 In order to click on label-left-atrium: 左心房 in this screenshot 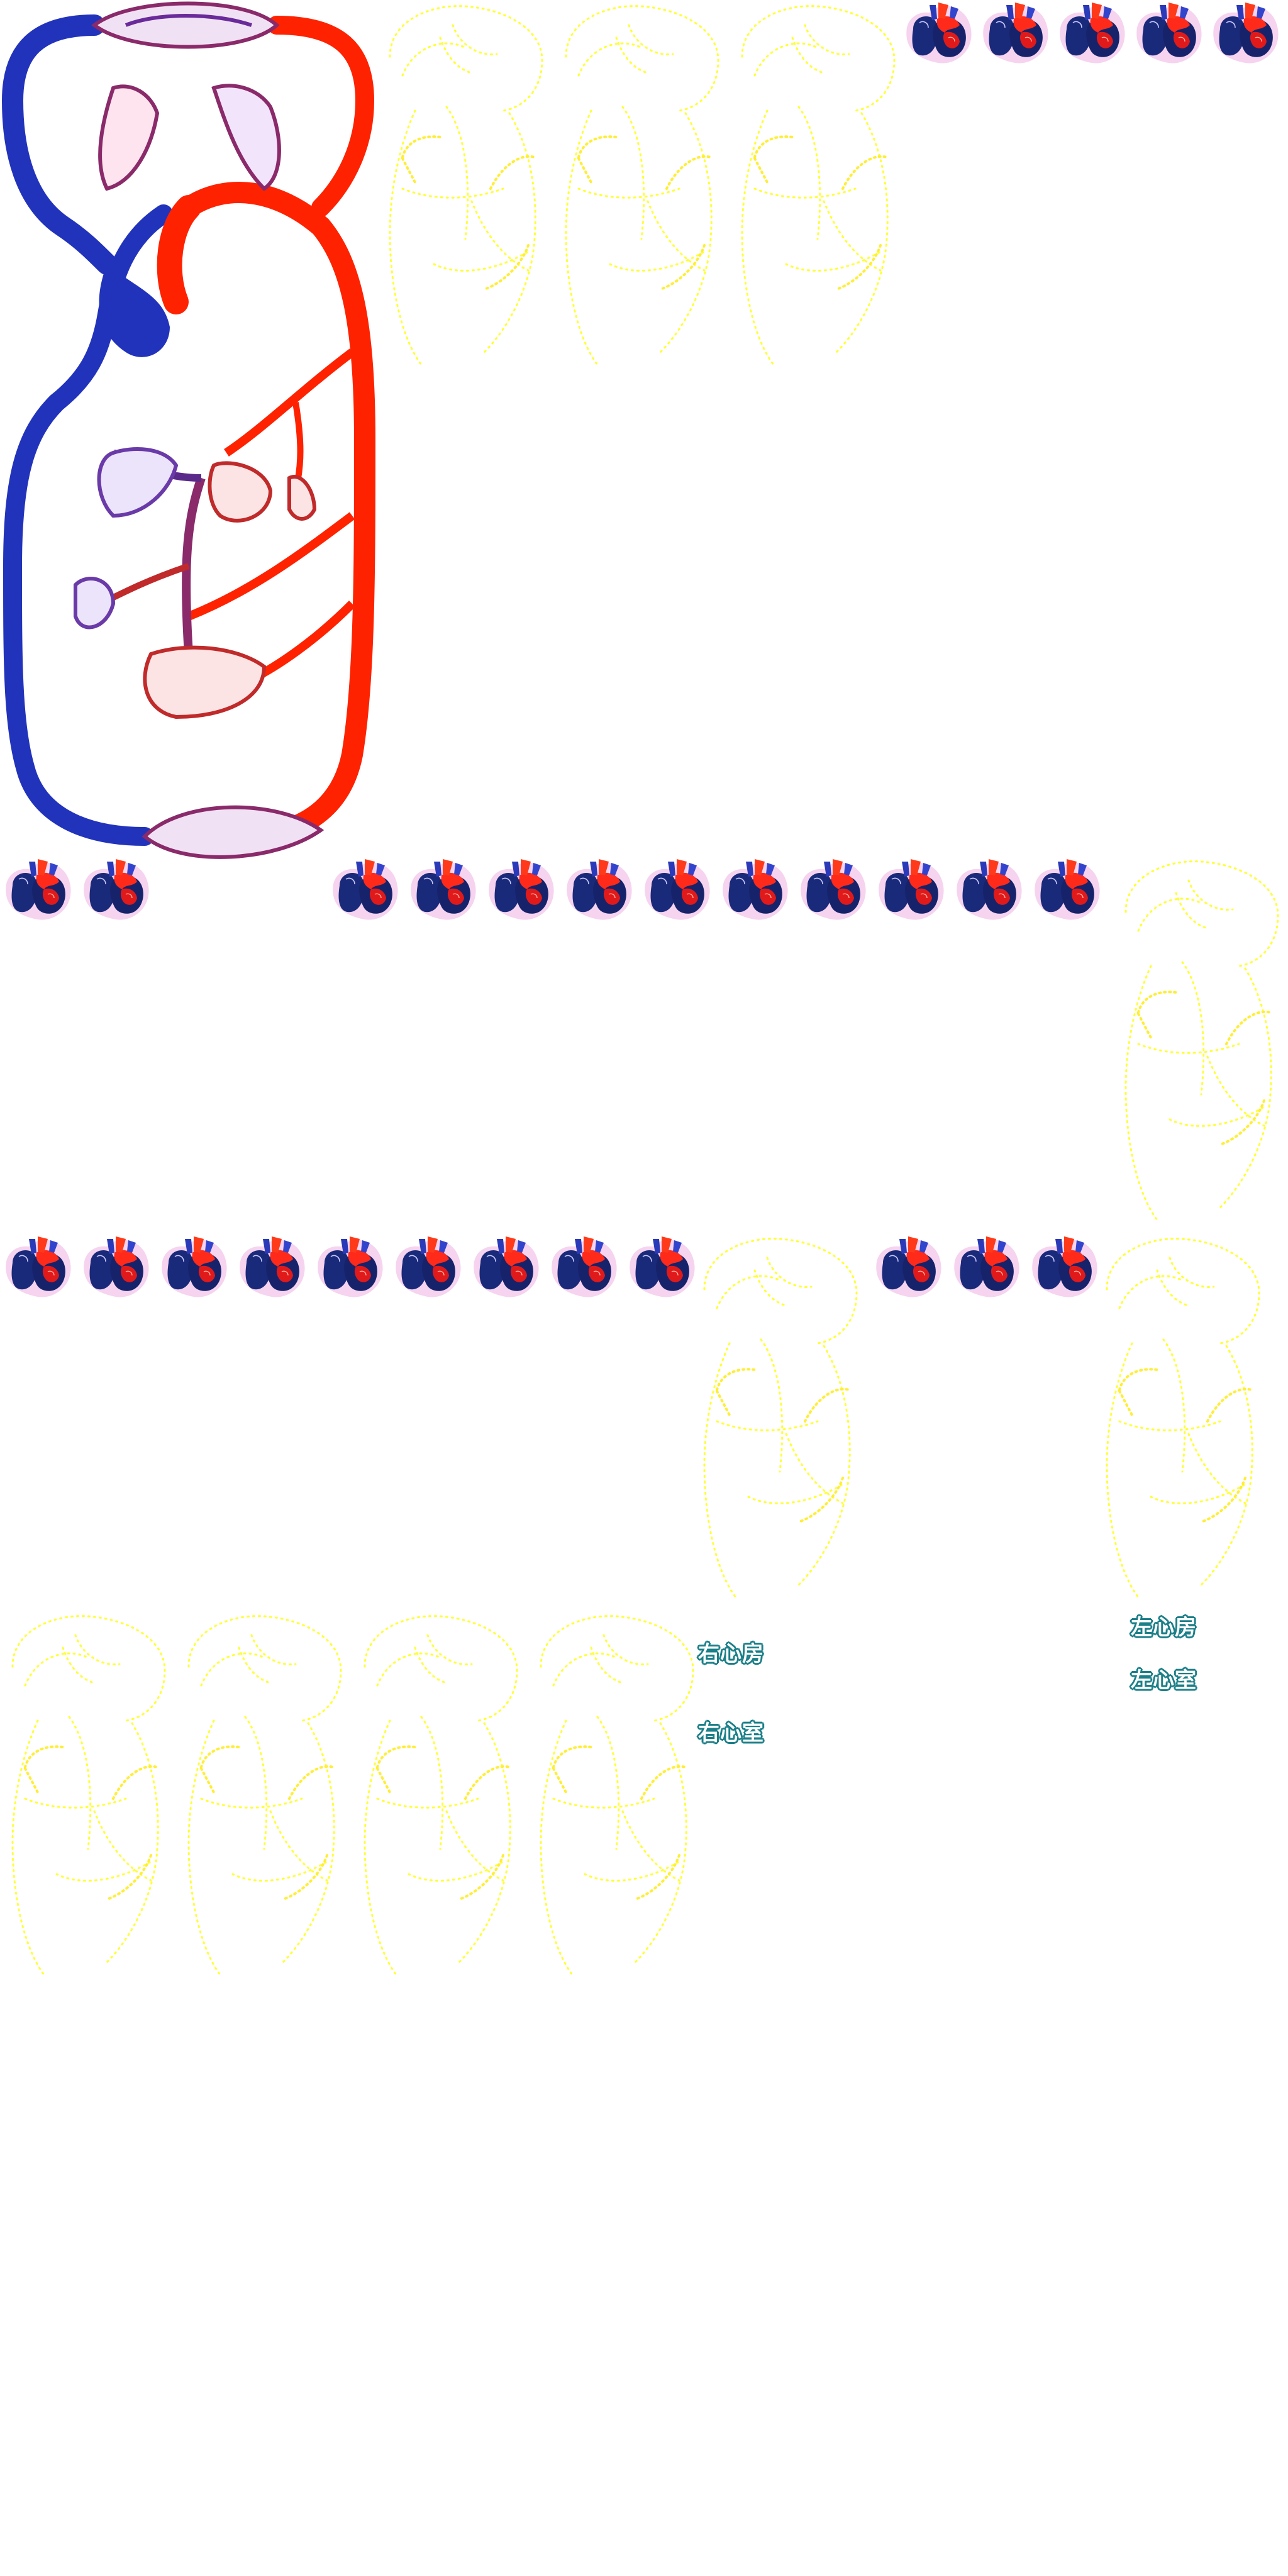, I will do `click(1164, 1627)`.